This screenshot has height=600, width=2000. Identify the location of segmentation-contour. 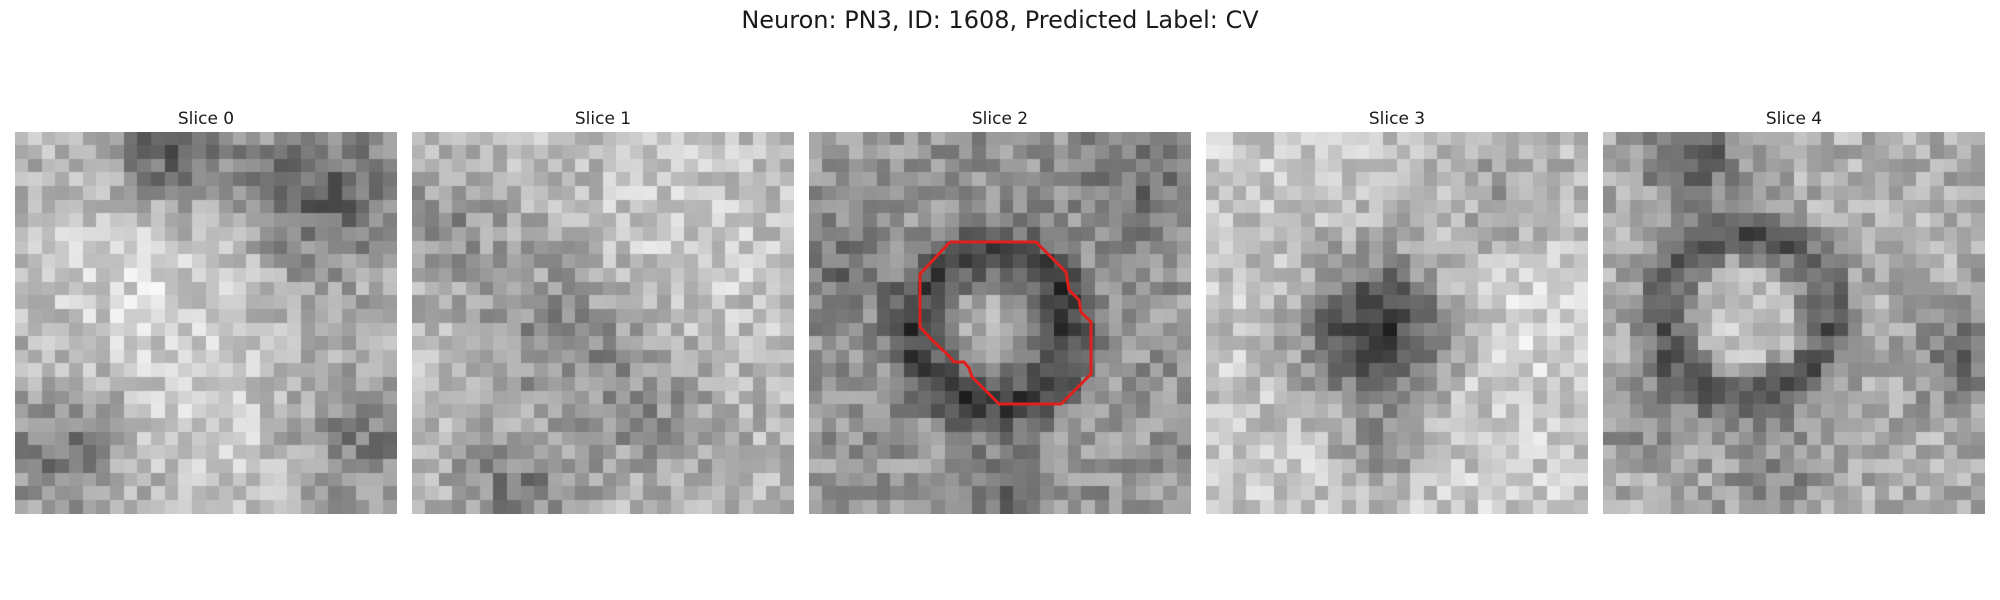
(1005, 323).